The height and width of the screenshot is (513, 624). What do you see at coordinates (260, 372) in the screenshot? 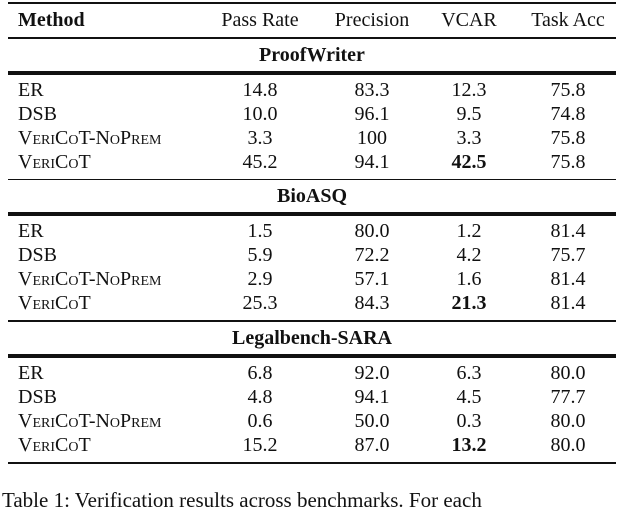
I see `pass-rate-cell: 6.8` at bounding box center [260, 372].